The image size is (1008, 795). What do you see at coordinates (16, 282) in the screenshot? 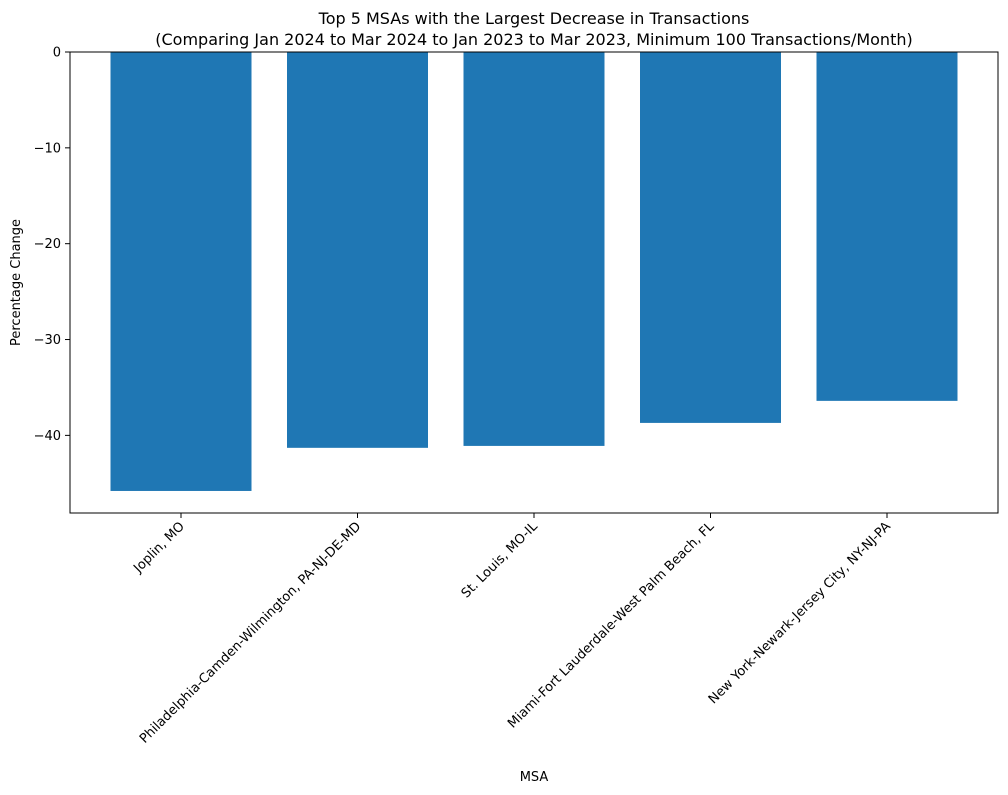
I see `y-axis-label: Percentage Change` at bounding box center [16, 282].